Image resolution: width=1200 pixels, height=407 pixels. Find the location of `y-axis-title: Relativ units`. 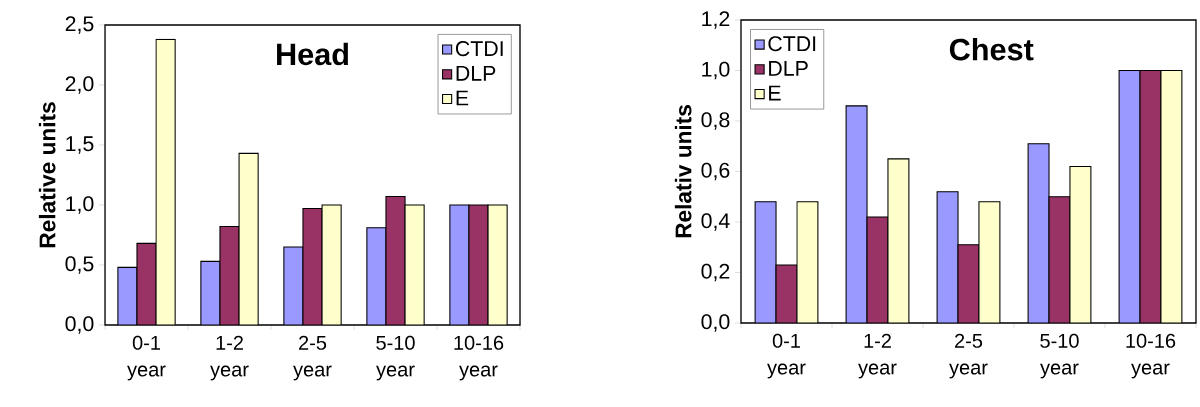

y-axis-title: Relativ units is located at coordinates (683, 171).